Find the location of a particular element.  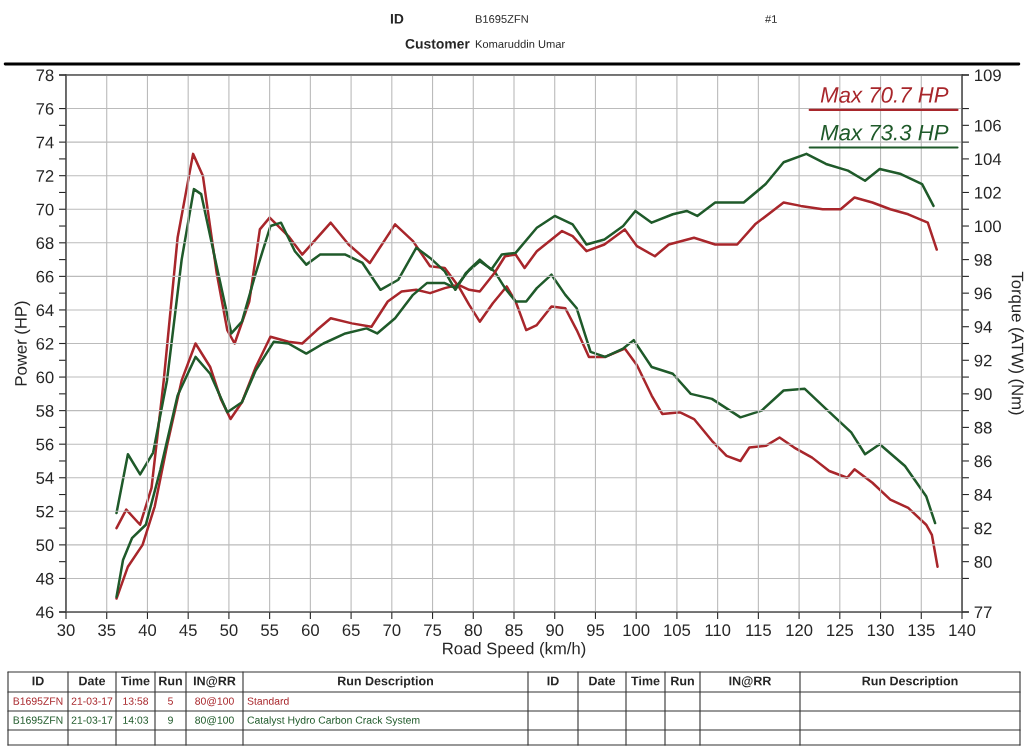

y-tick-label: 76 is located at coordinates (45, 108).